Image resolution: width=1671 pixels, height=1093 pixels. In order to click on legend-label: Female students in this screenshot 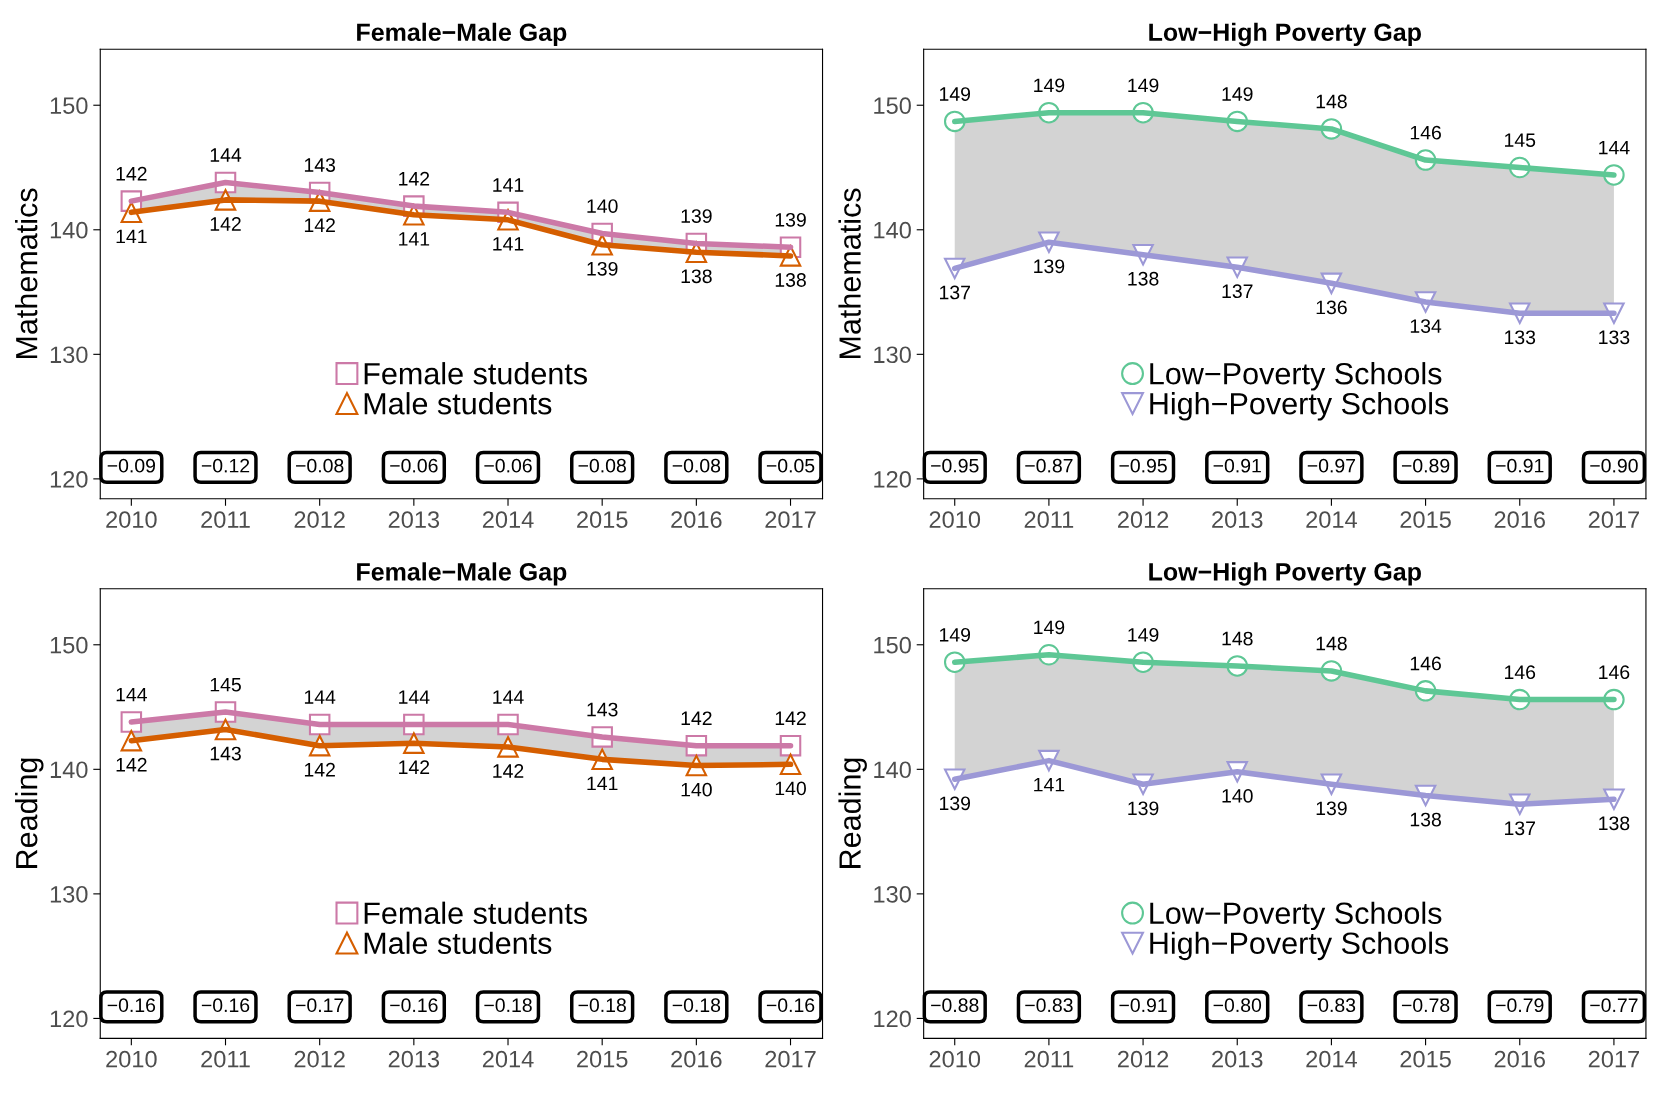, I will do `click(475, 913)`.